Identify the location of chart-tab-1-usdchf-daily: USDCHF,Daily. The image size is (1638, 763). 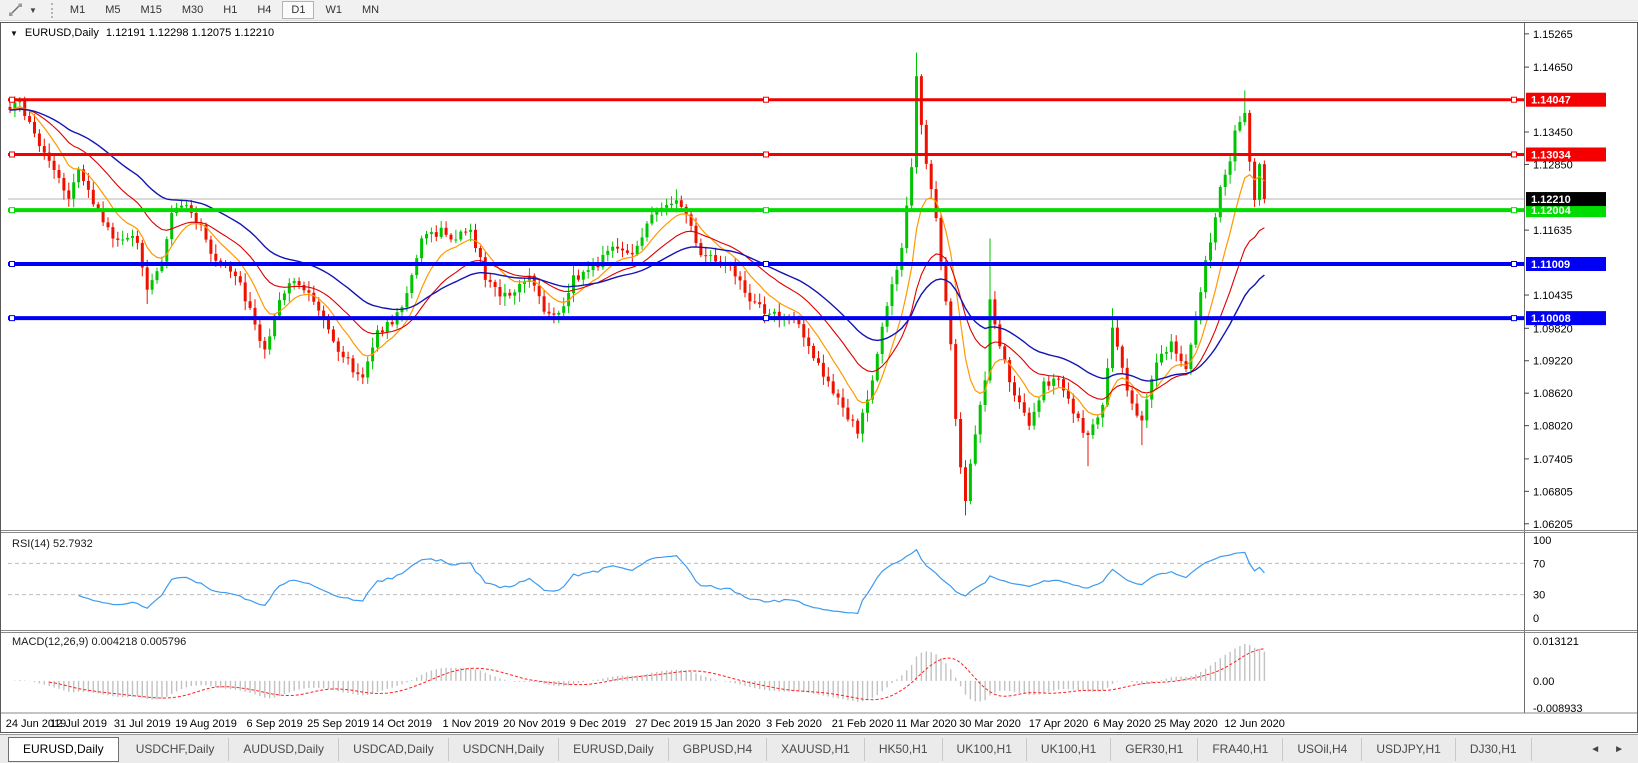
(176, 749).